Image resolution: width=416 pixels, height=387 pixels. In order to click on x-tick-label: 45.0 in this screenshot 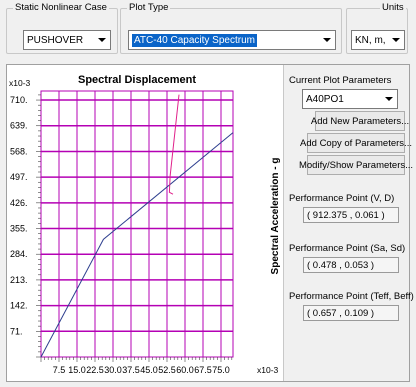, I will do `click(149, 370)`.